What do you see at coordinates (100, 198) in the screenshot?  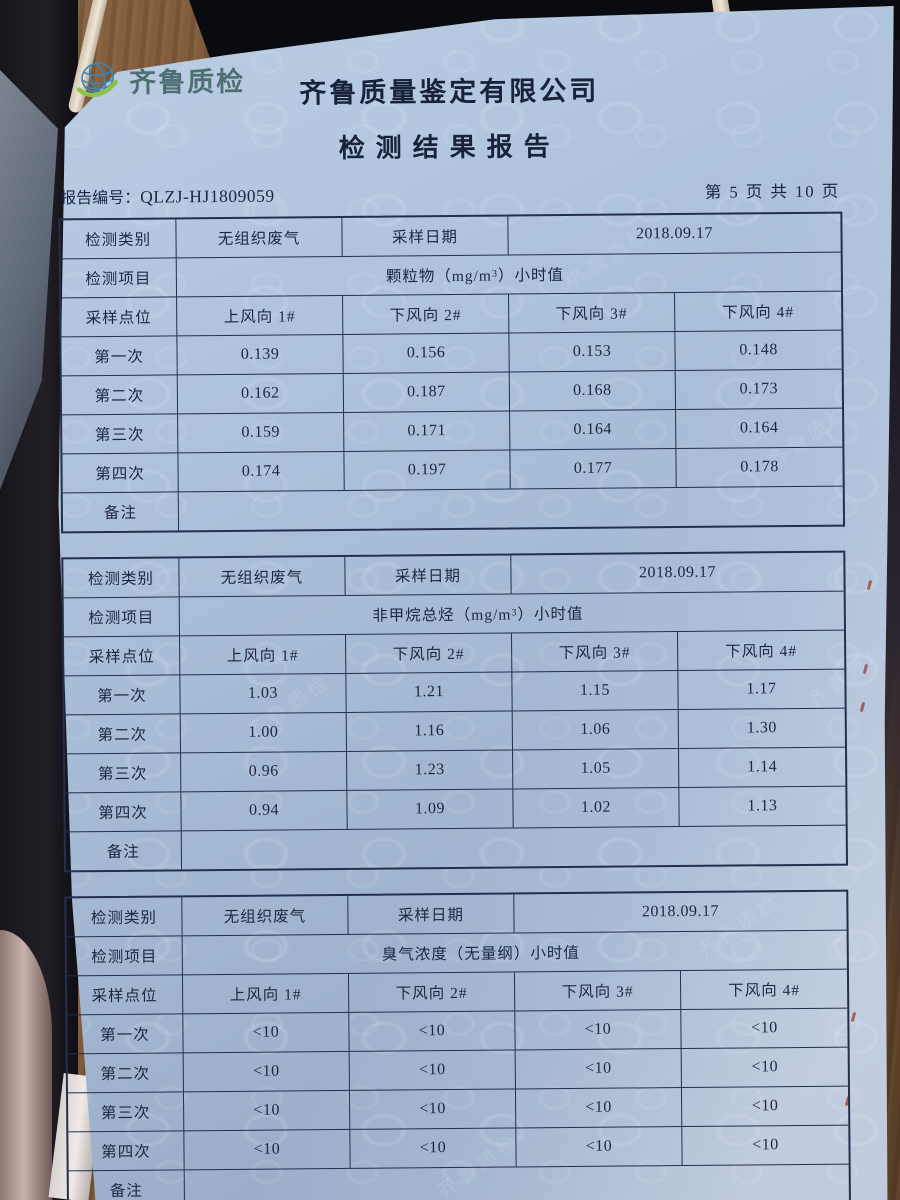 I see `report-number-label: 报告编号：` at bounding box center [100, 198].